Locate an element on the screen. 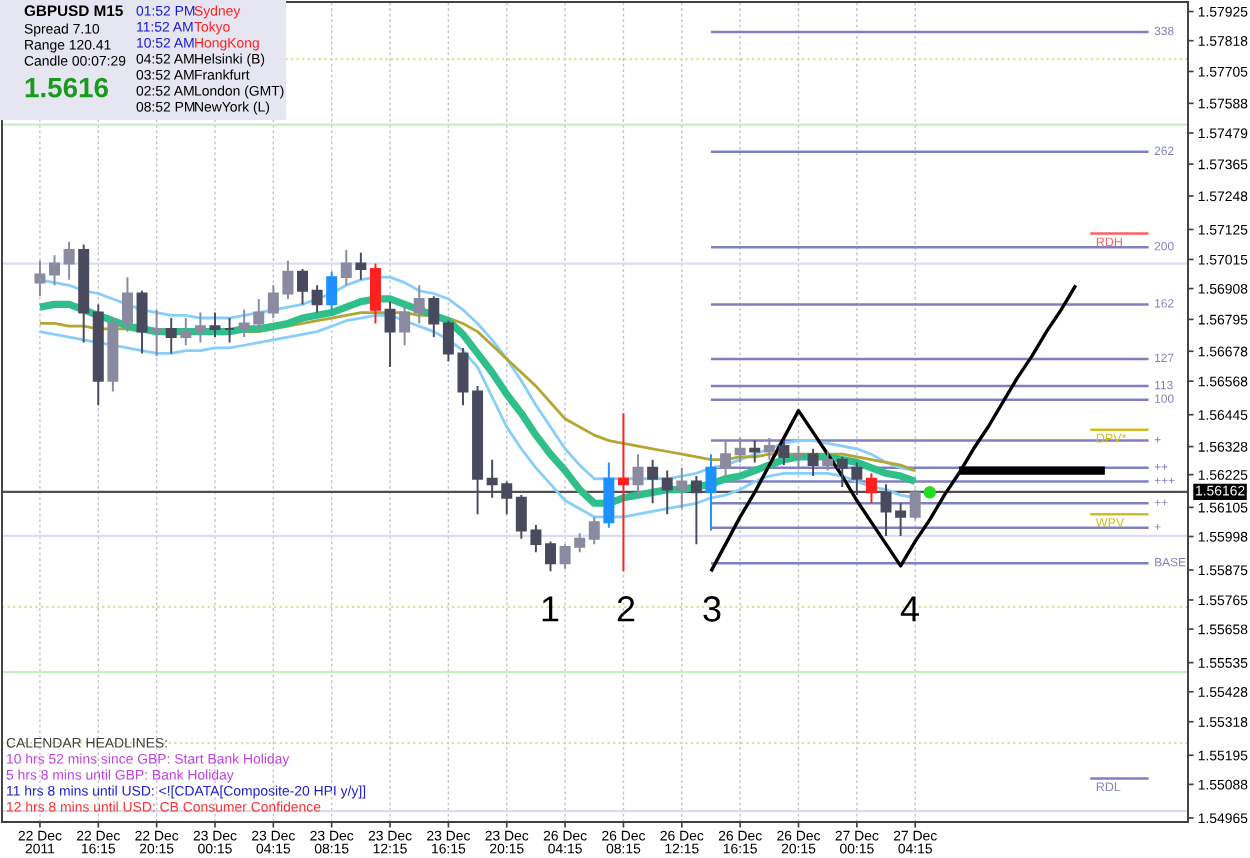 The width and height of the screenshot is (1250, 858). annotation: 4 is located at coordinates (909, 609).